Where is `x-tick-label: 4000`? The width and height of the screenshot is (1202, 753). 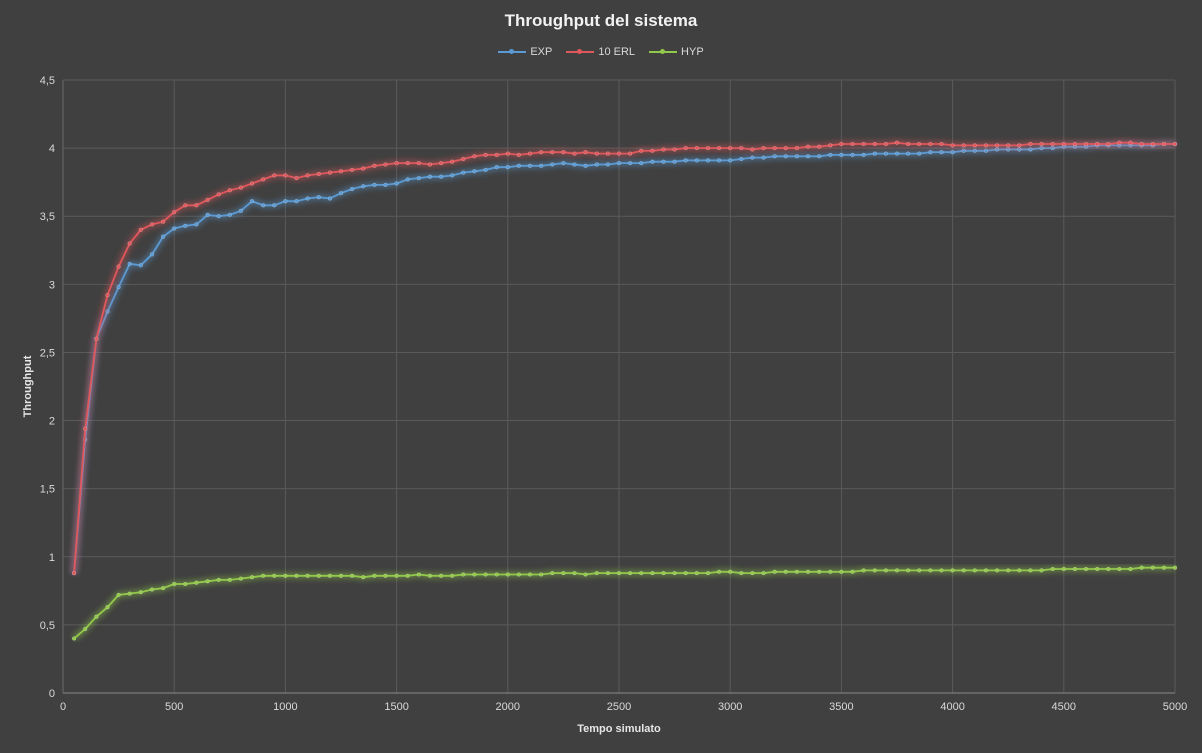
x-tick-label: 4000 is located at coordinates (952, 707).